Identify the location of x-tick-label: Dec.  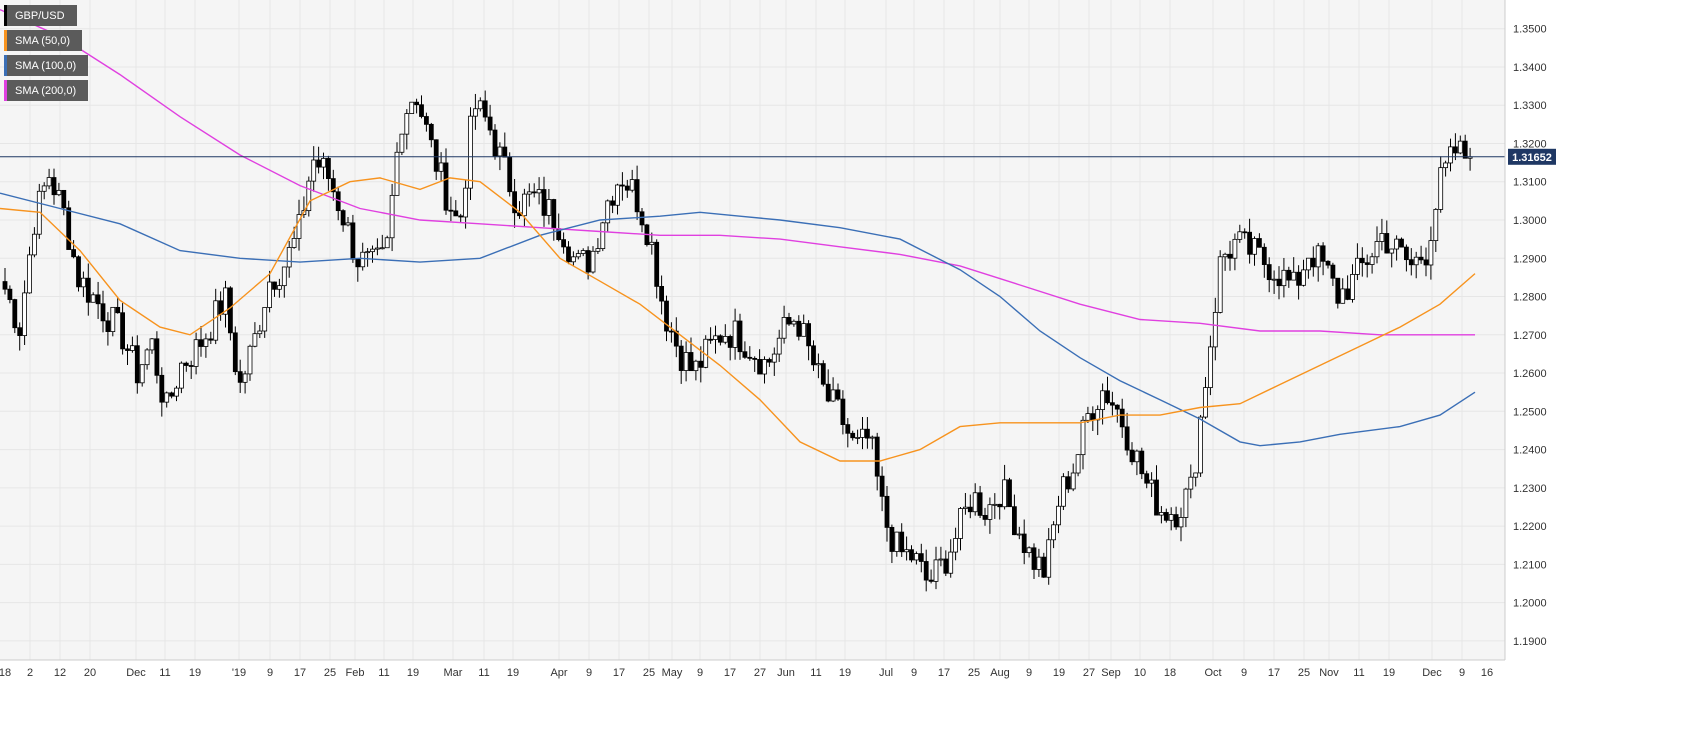
(1432, 673).